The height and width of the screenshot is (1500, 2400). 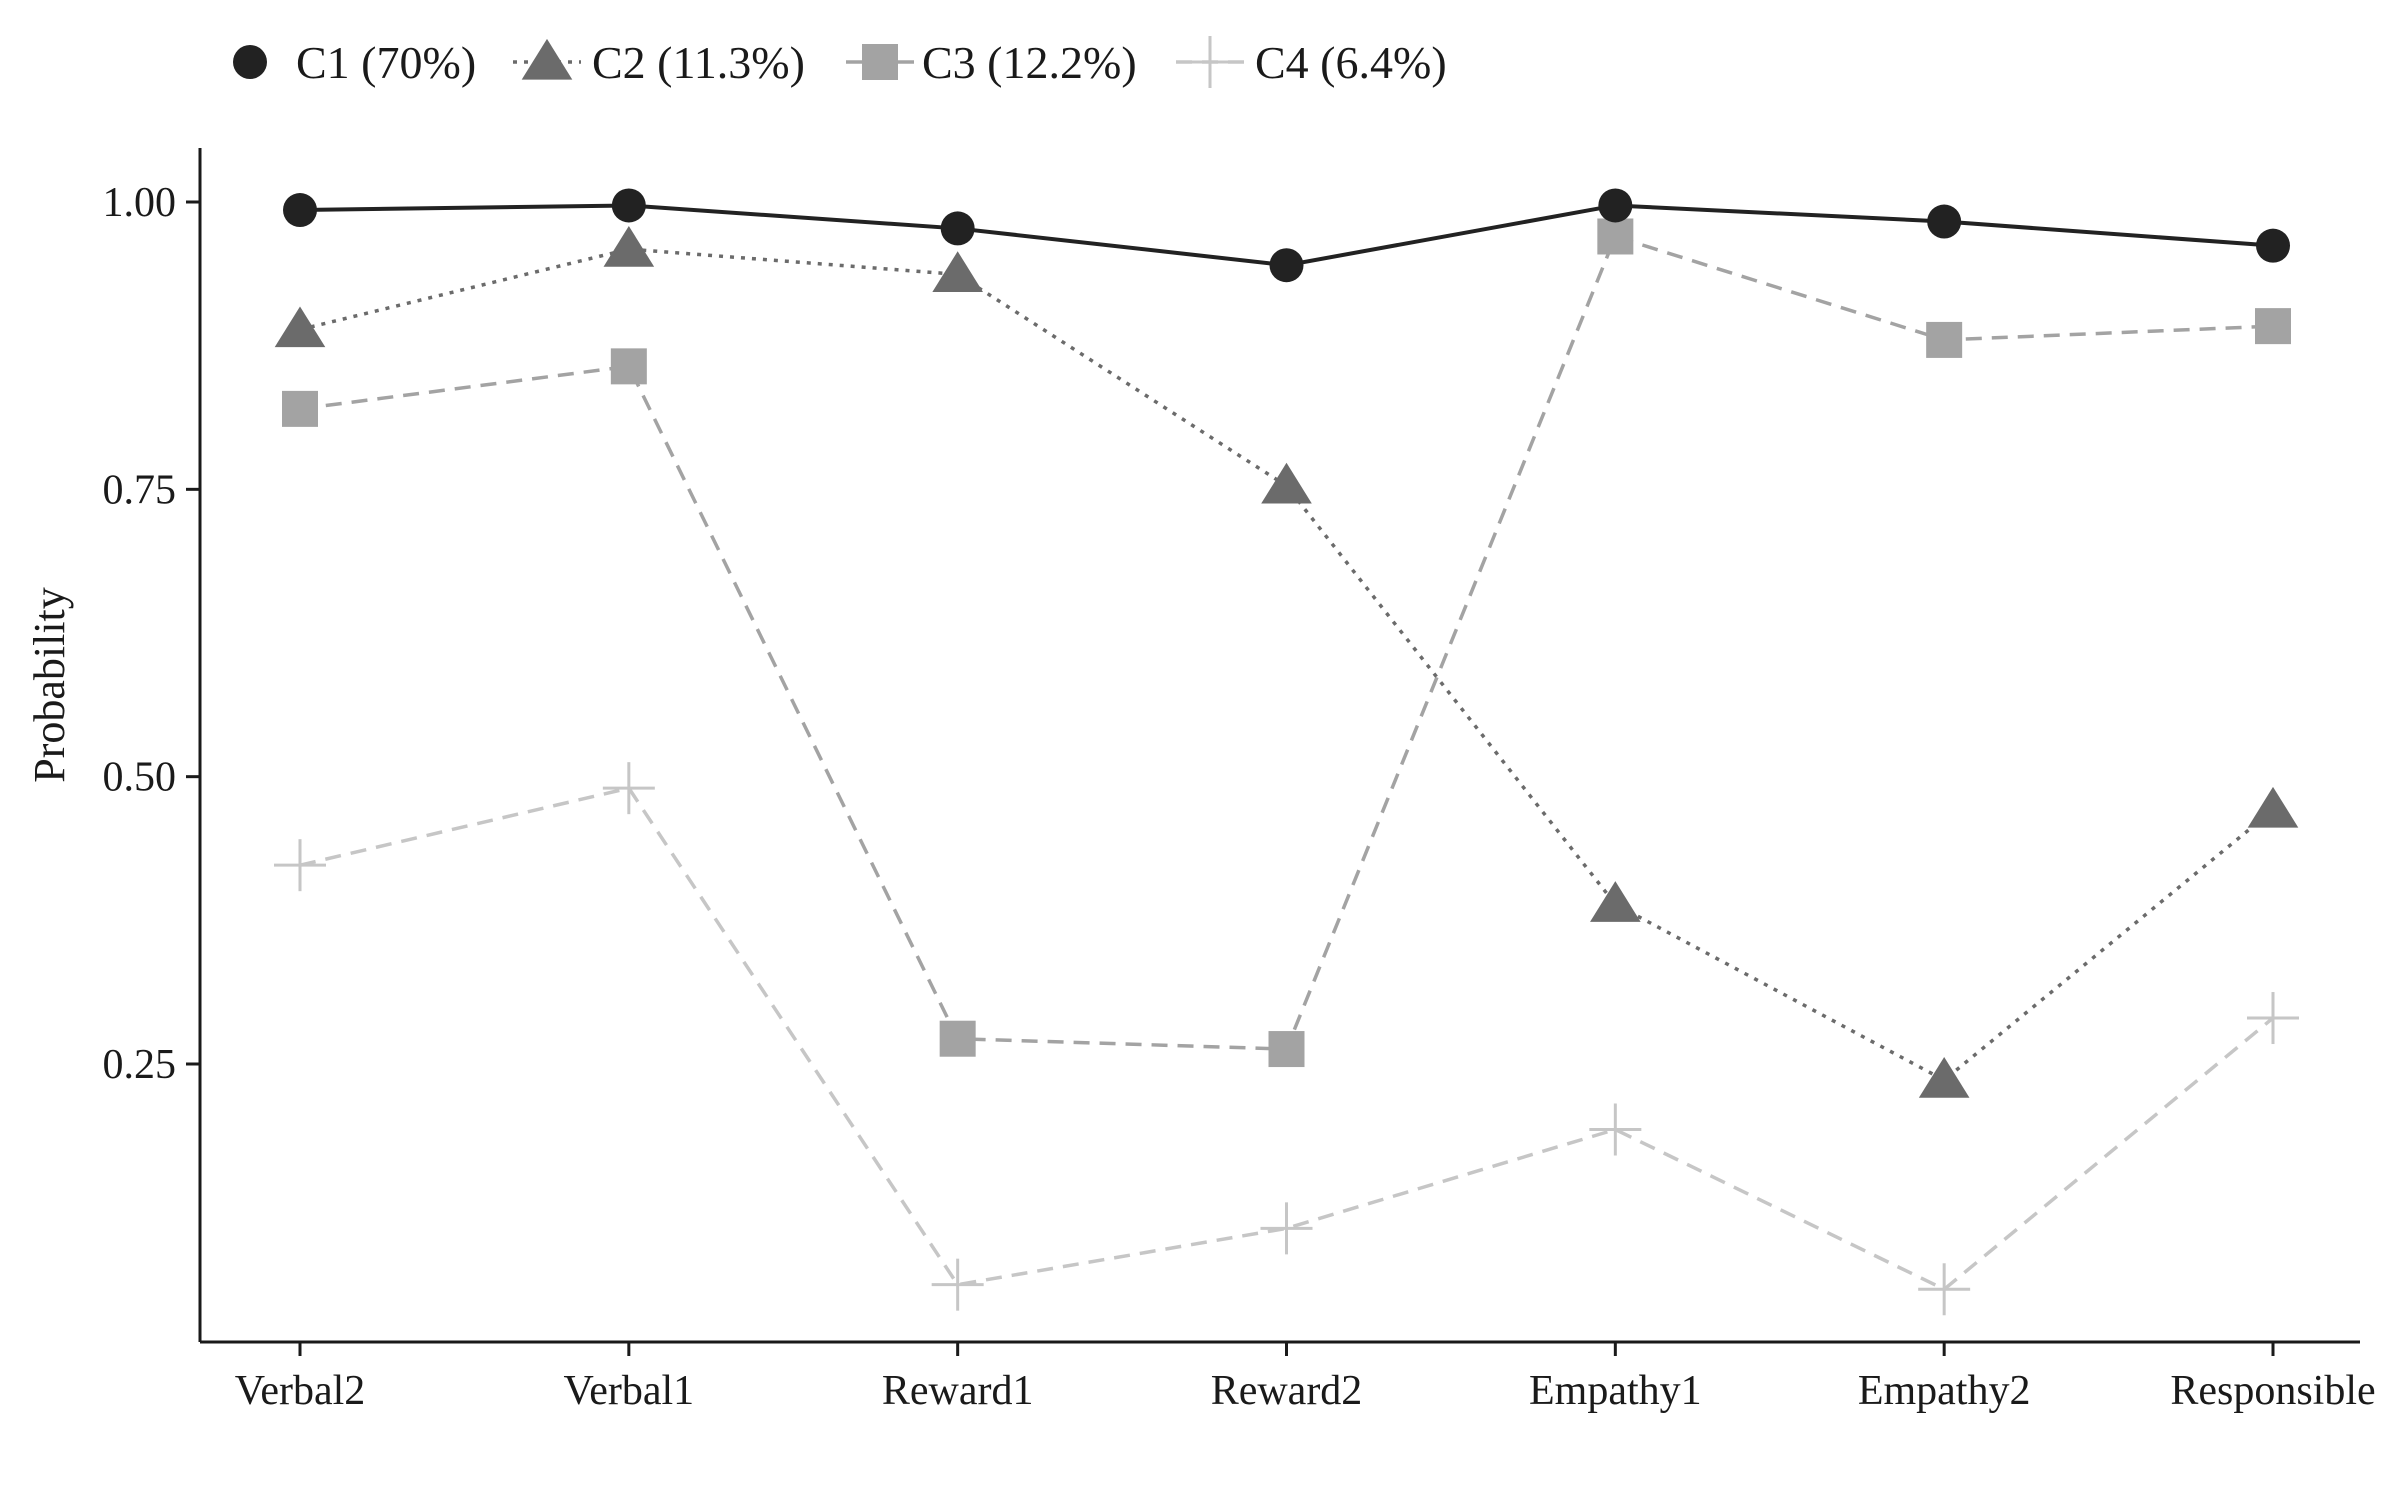 I want to click on legend-item-3: C3 (12.2%), so click(x=991, y=62).